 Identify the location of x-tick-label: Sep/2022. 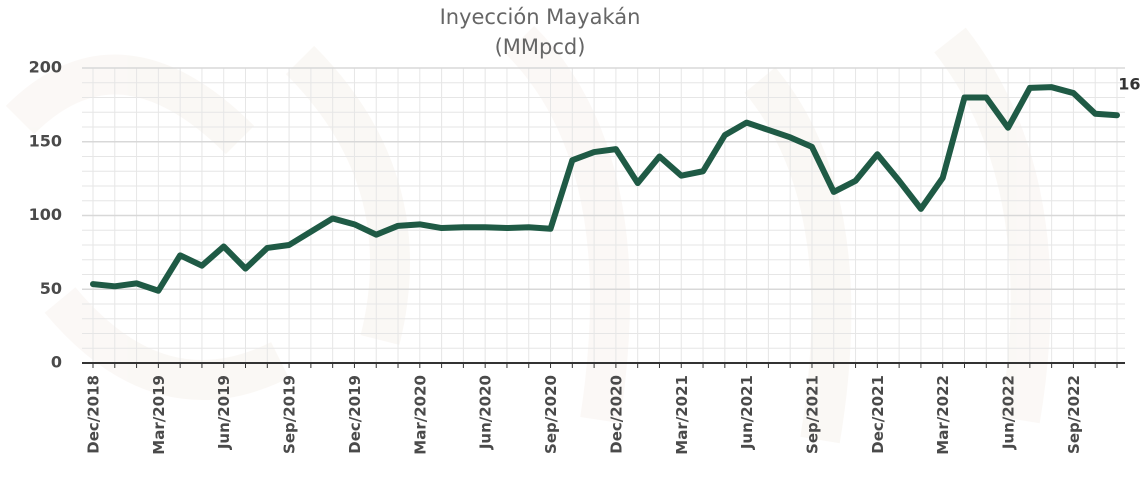
(1074, 414).